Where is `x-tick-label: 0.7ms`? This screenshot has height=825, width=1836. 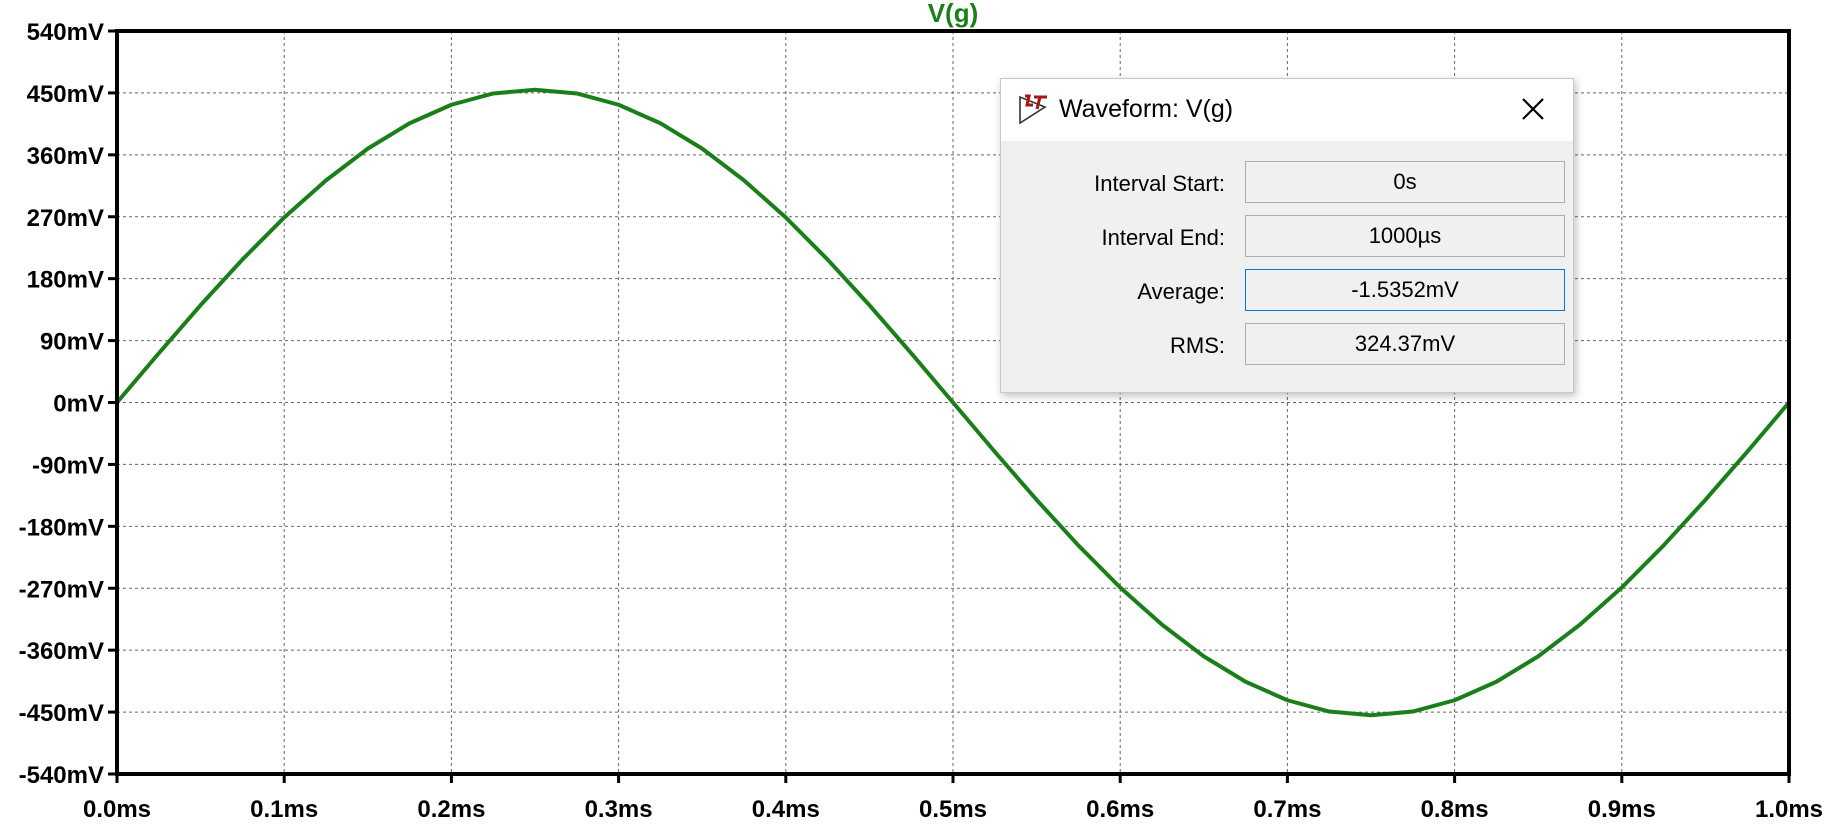
x-tick-label: 0.7ms is located at coordinates (1287, 809).